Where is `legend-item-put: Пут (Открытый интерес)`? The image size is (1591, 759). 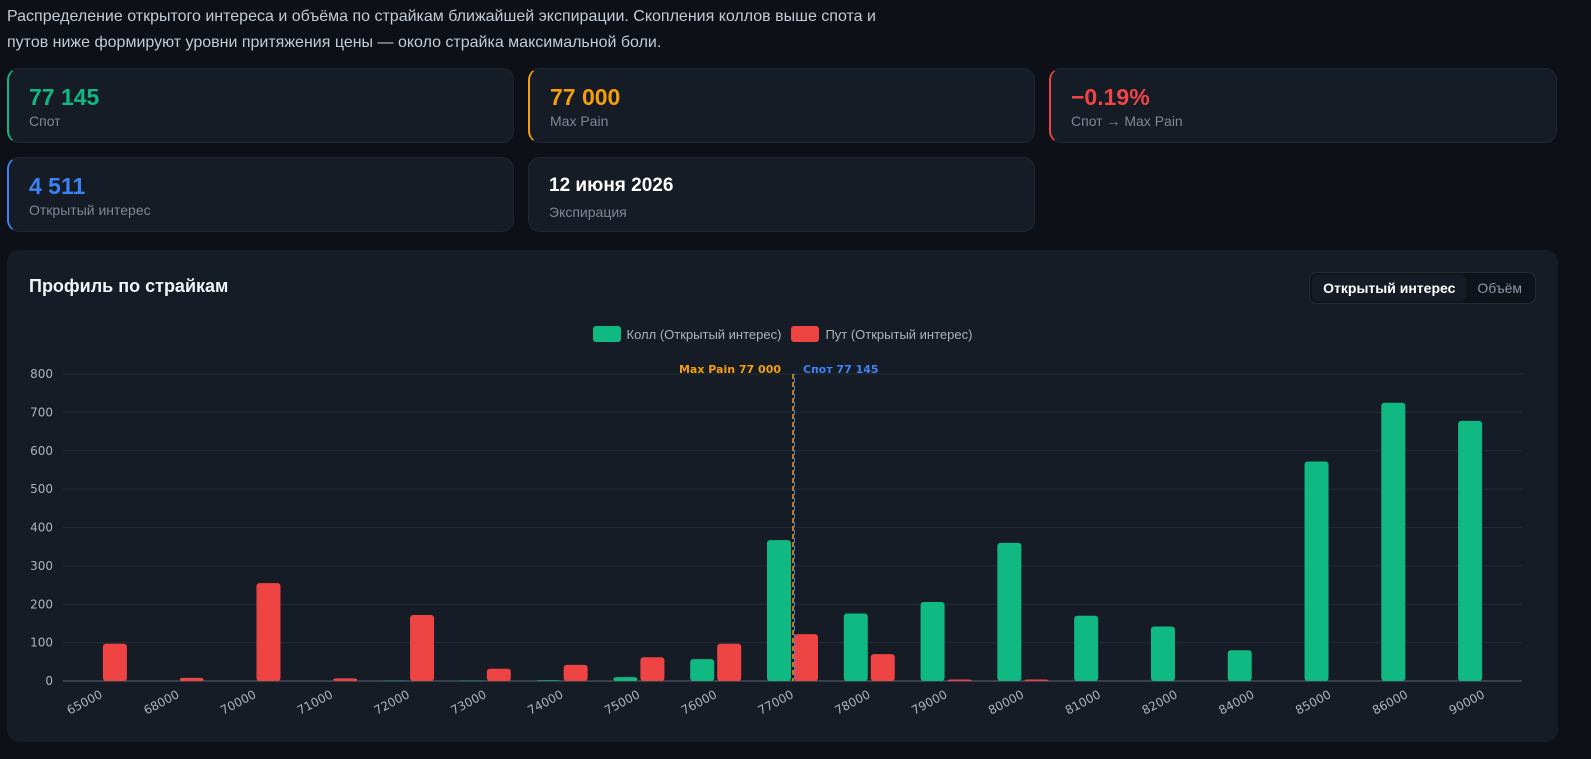 legend-item-put: Пут (Открытый интерес) is located at coordinates (881, 334).